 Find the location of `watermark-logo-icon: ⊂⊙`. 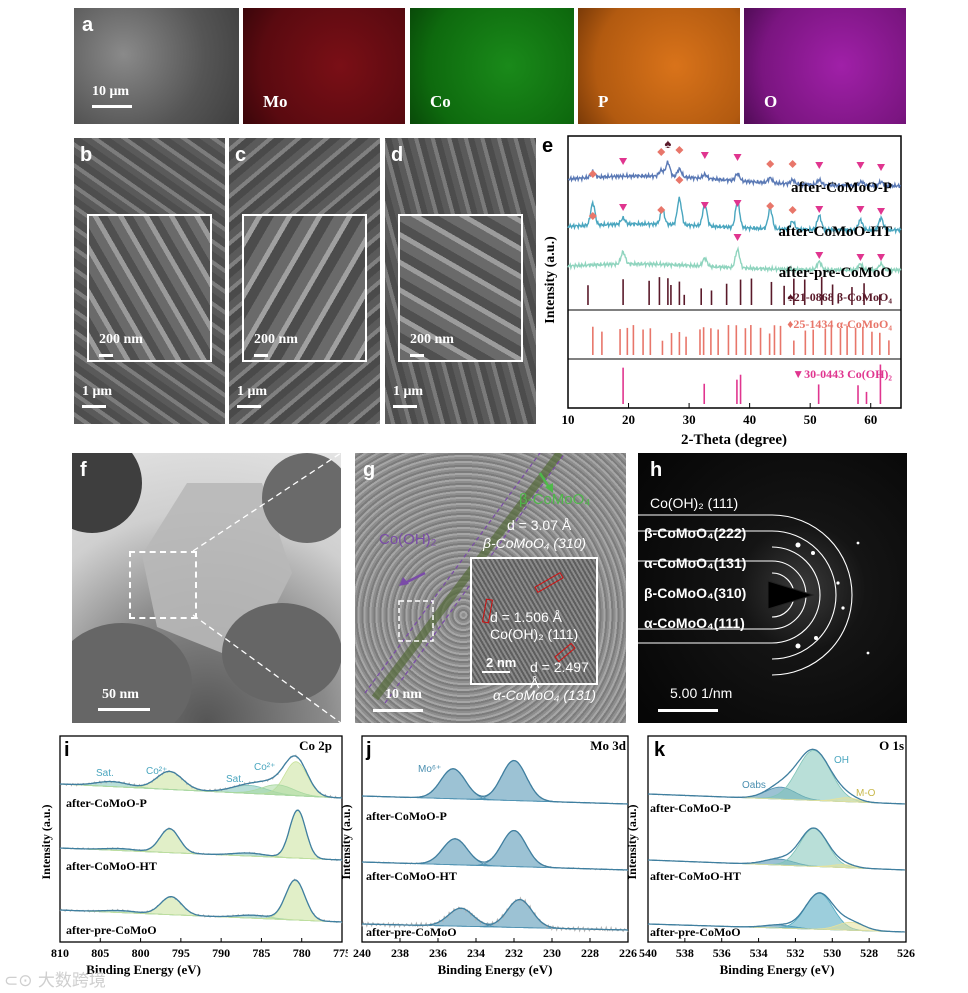

watermark-logo-icon: ⊂⊙ is located at coordinates (18, 981).